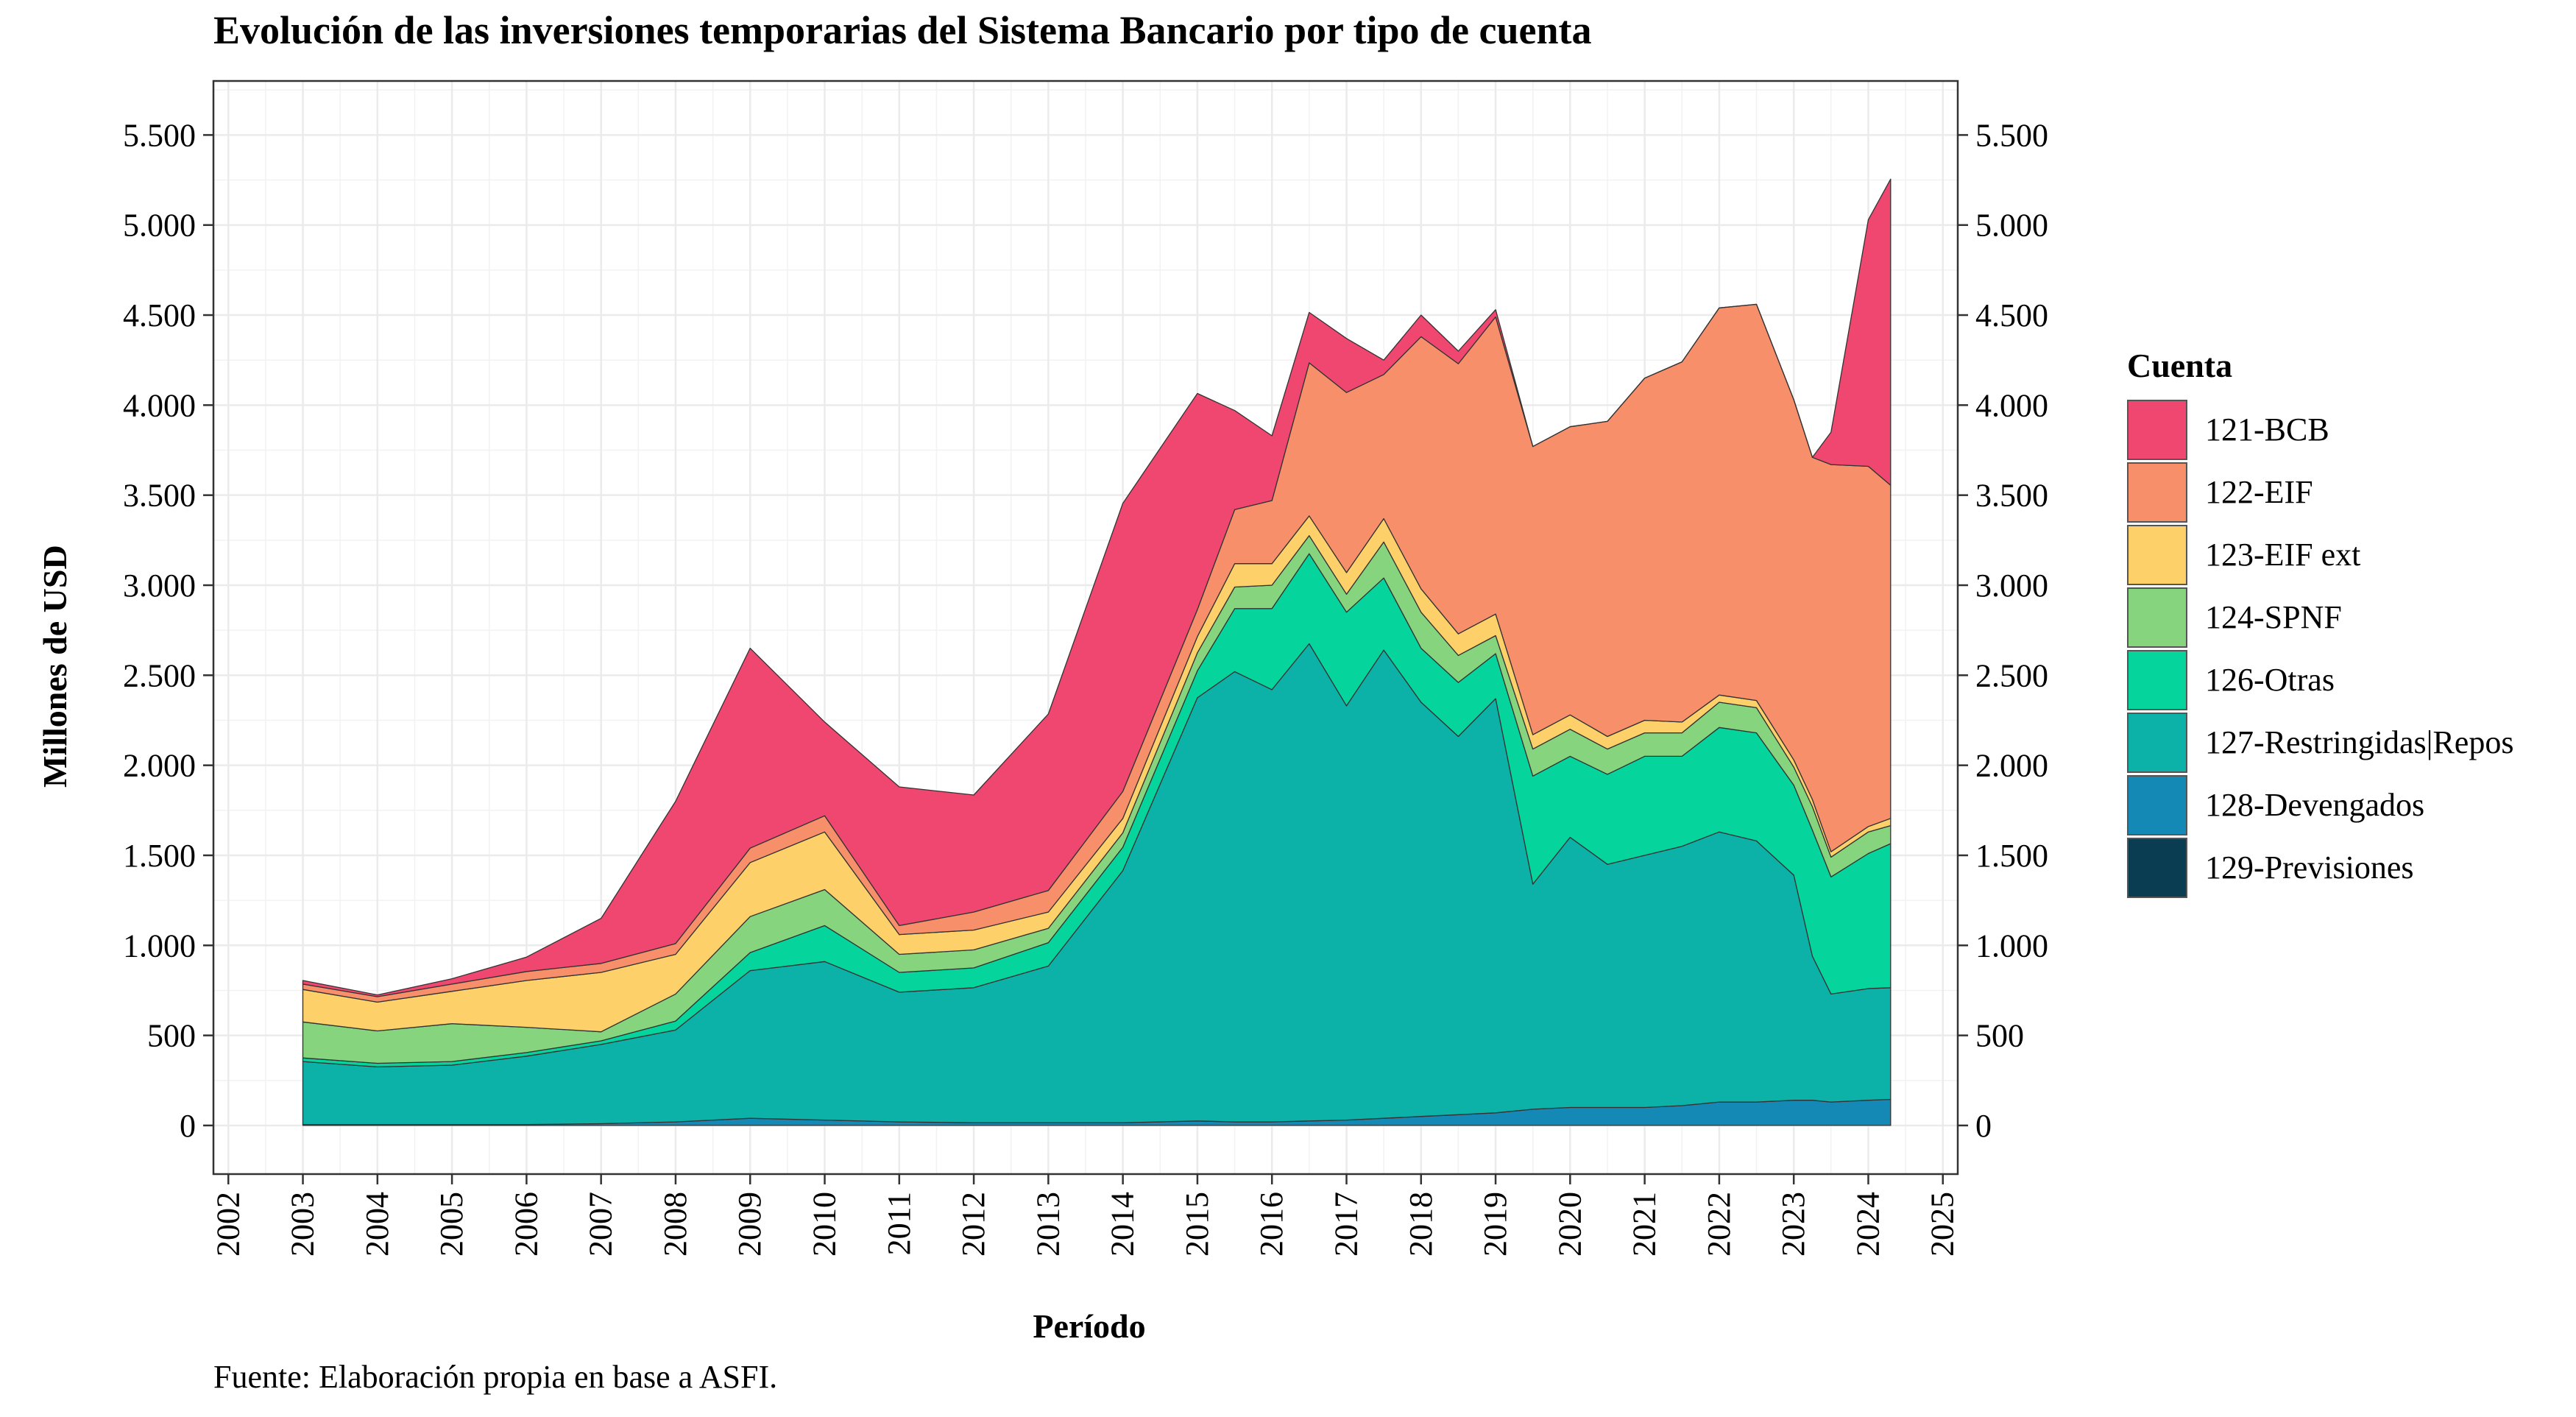 The image size is (2576, 1417). Describe the element at coordinates (1943, 1224) in the screenshot. I see `x-tick-label: 2025` at that location.